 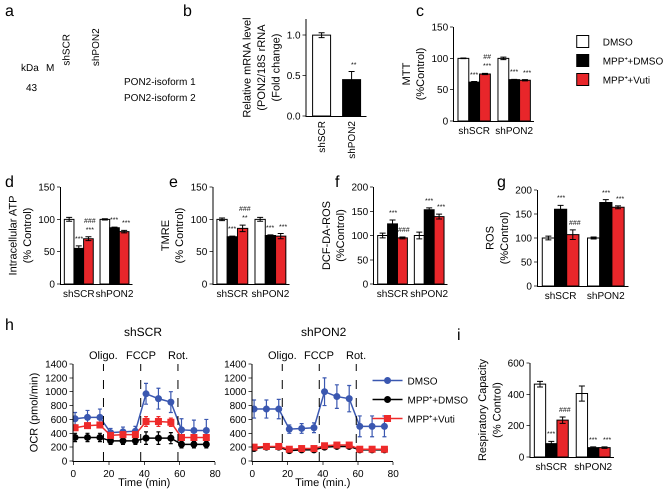 I want to click on text: PON2-isoform 2, so click(x=160, y=98).